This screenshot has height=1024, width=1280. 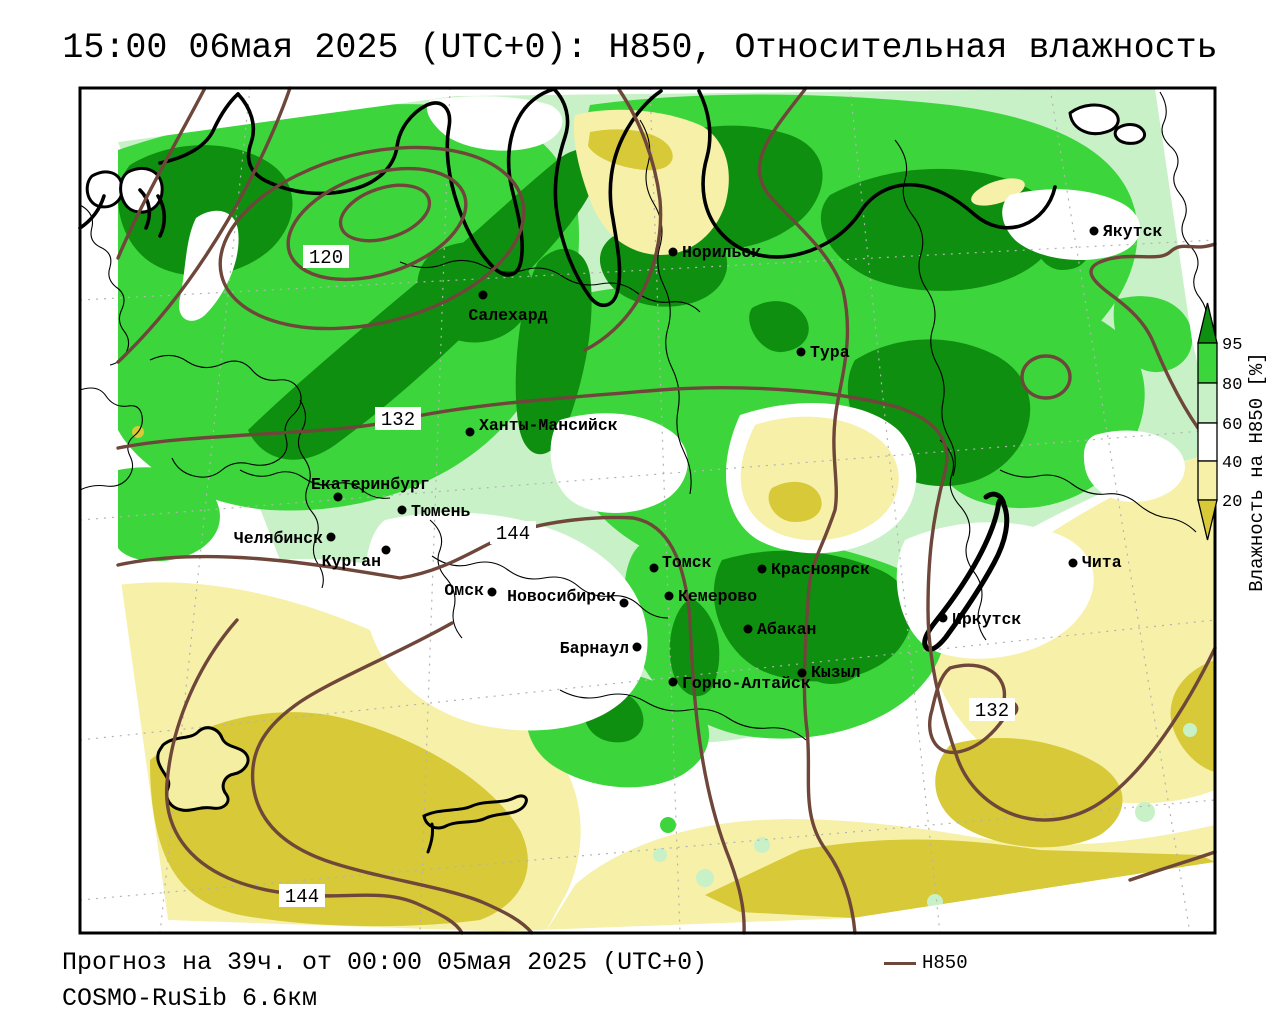 What do you see at coordinates (278, 538) in the screenshot?
I see `city-label: Челябинск` at bounding box center [278, 538].